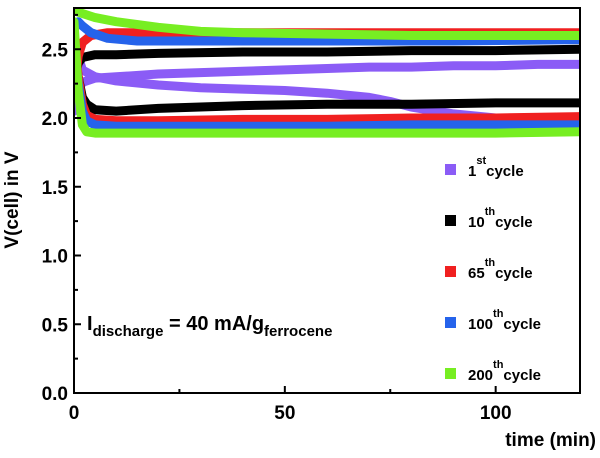  What do you see at coordinates (128, 331) in the screenshot?
I see `annotation-sub-discharge: discharge` at bounding box center [128, 331].